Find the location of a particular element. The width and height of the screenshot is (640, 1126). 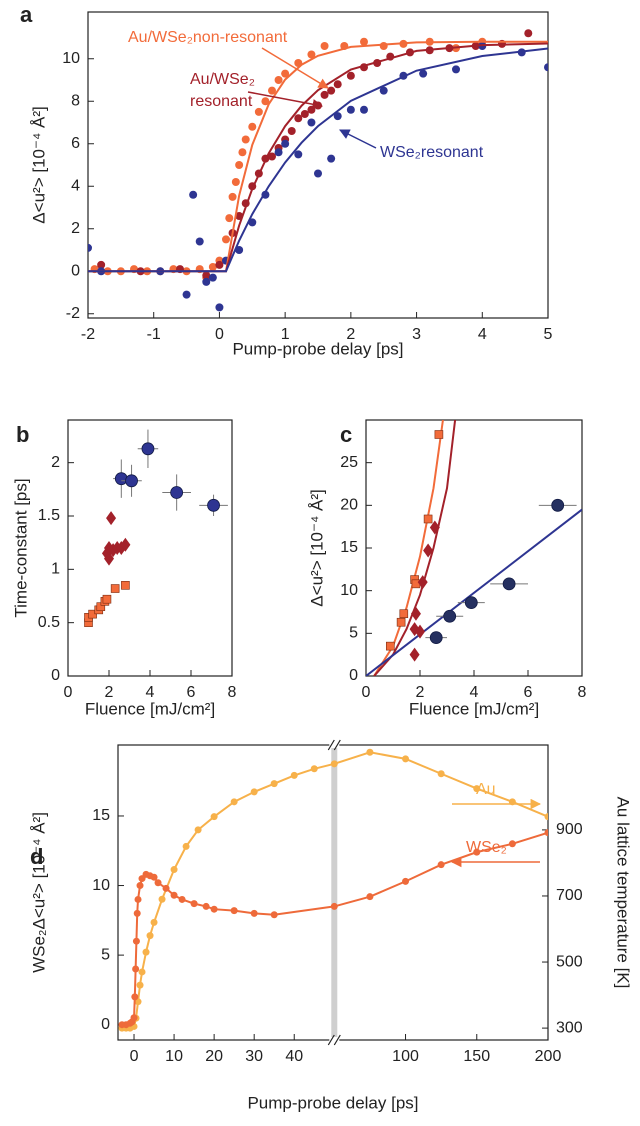

axis-break-band is located at coordinates (334, 892).